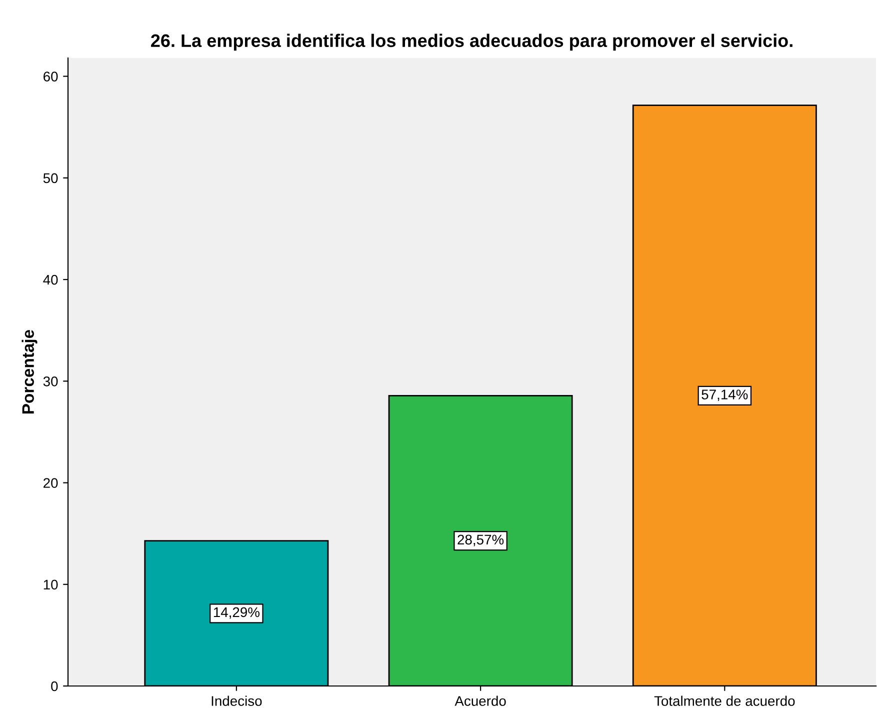 The height and width of the screenshot is (713, 877). What do you see at coordinates (50, 279) in the screenshot?
I see `y-tick-label: 40` at bounding box center [50, 279].